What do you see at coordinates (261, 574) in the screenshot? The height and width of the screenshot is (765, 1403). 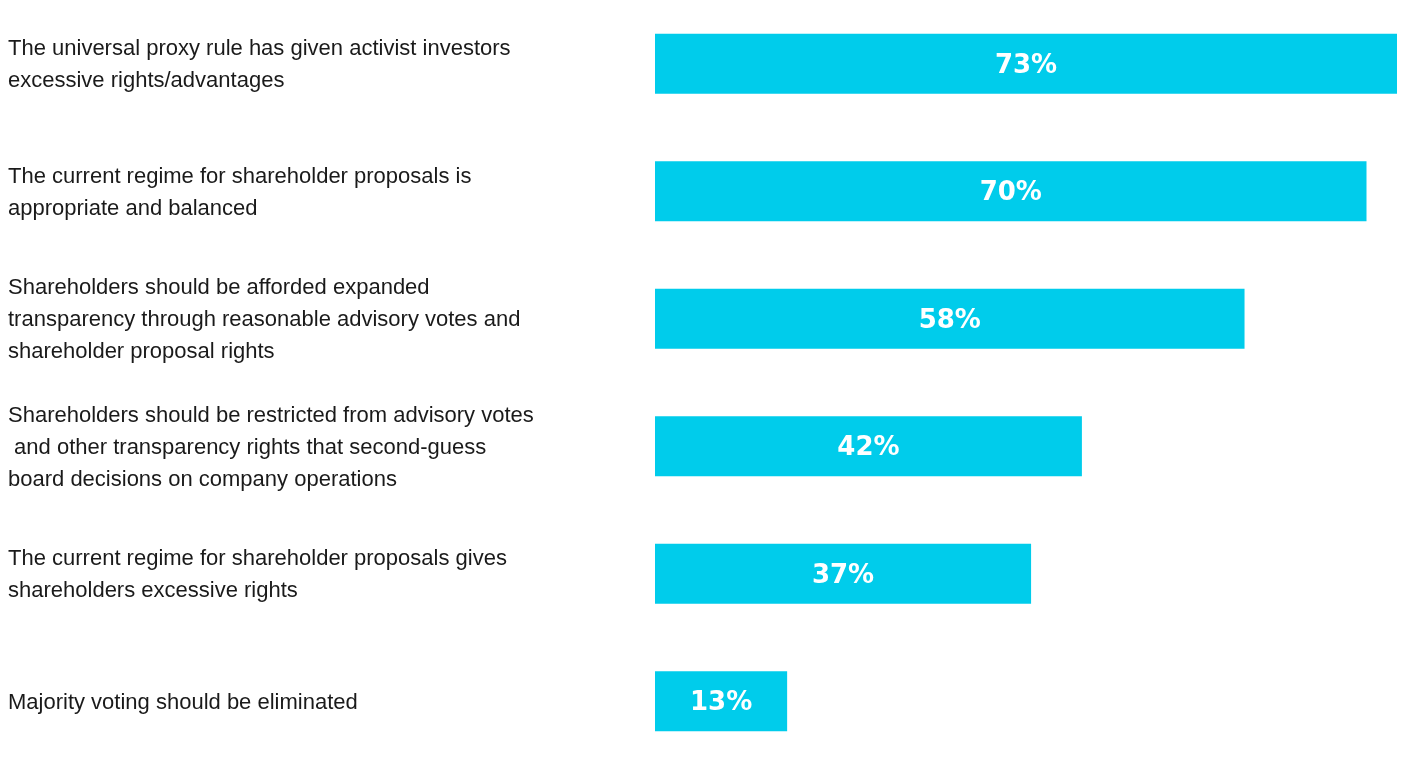 I see `y-tick-label: The current regime for shareholder proposals gives shareholders excessive rights` at bounding box center [261, 574].